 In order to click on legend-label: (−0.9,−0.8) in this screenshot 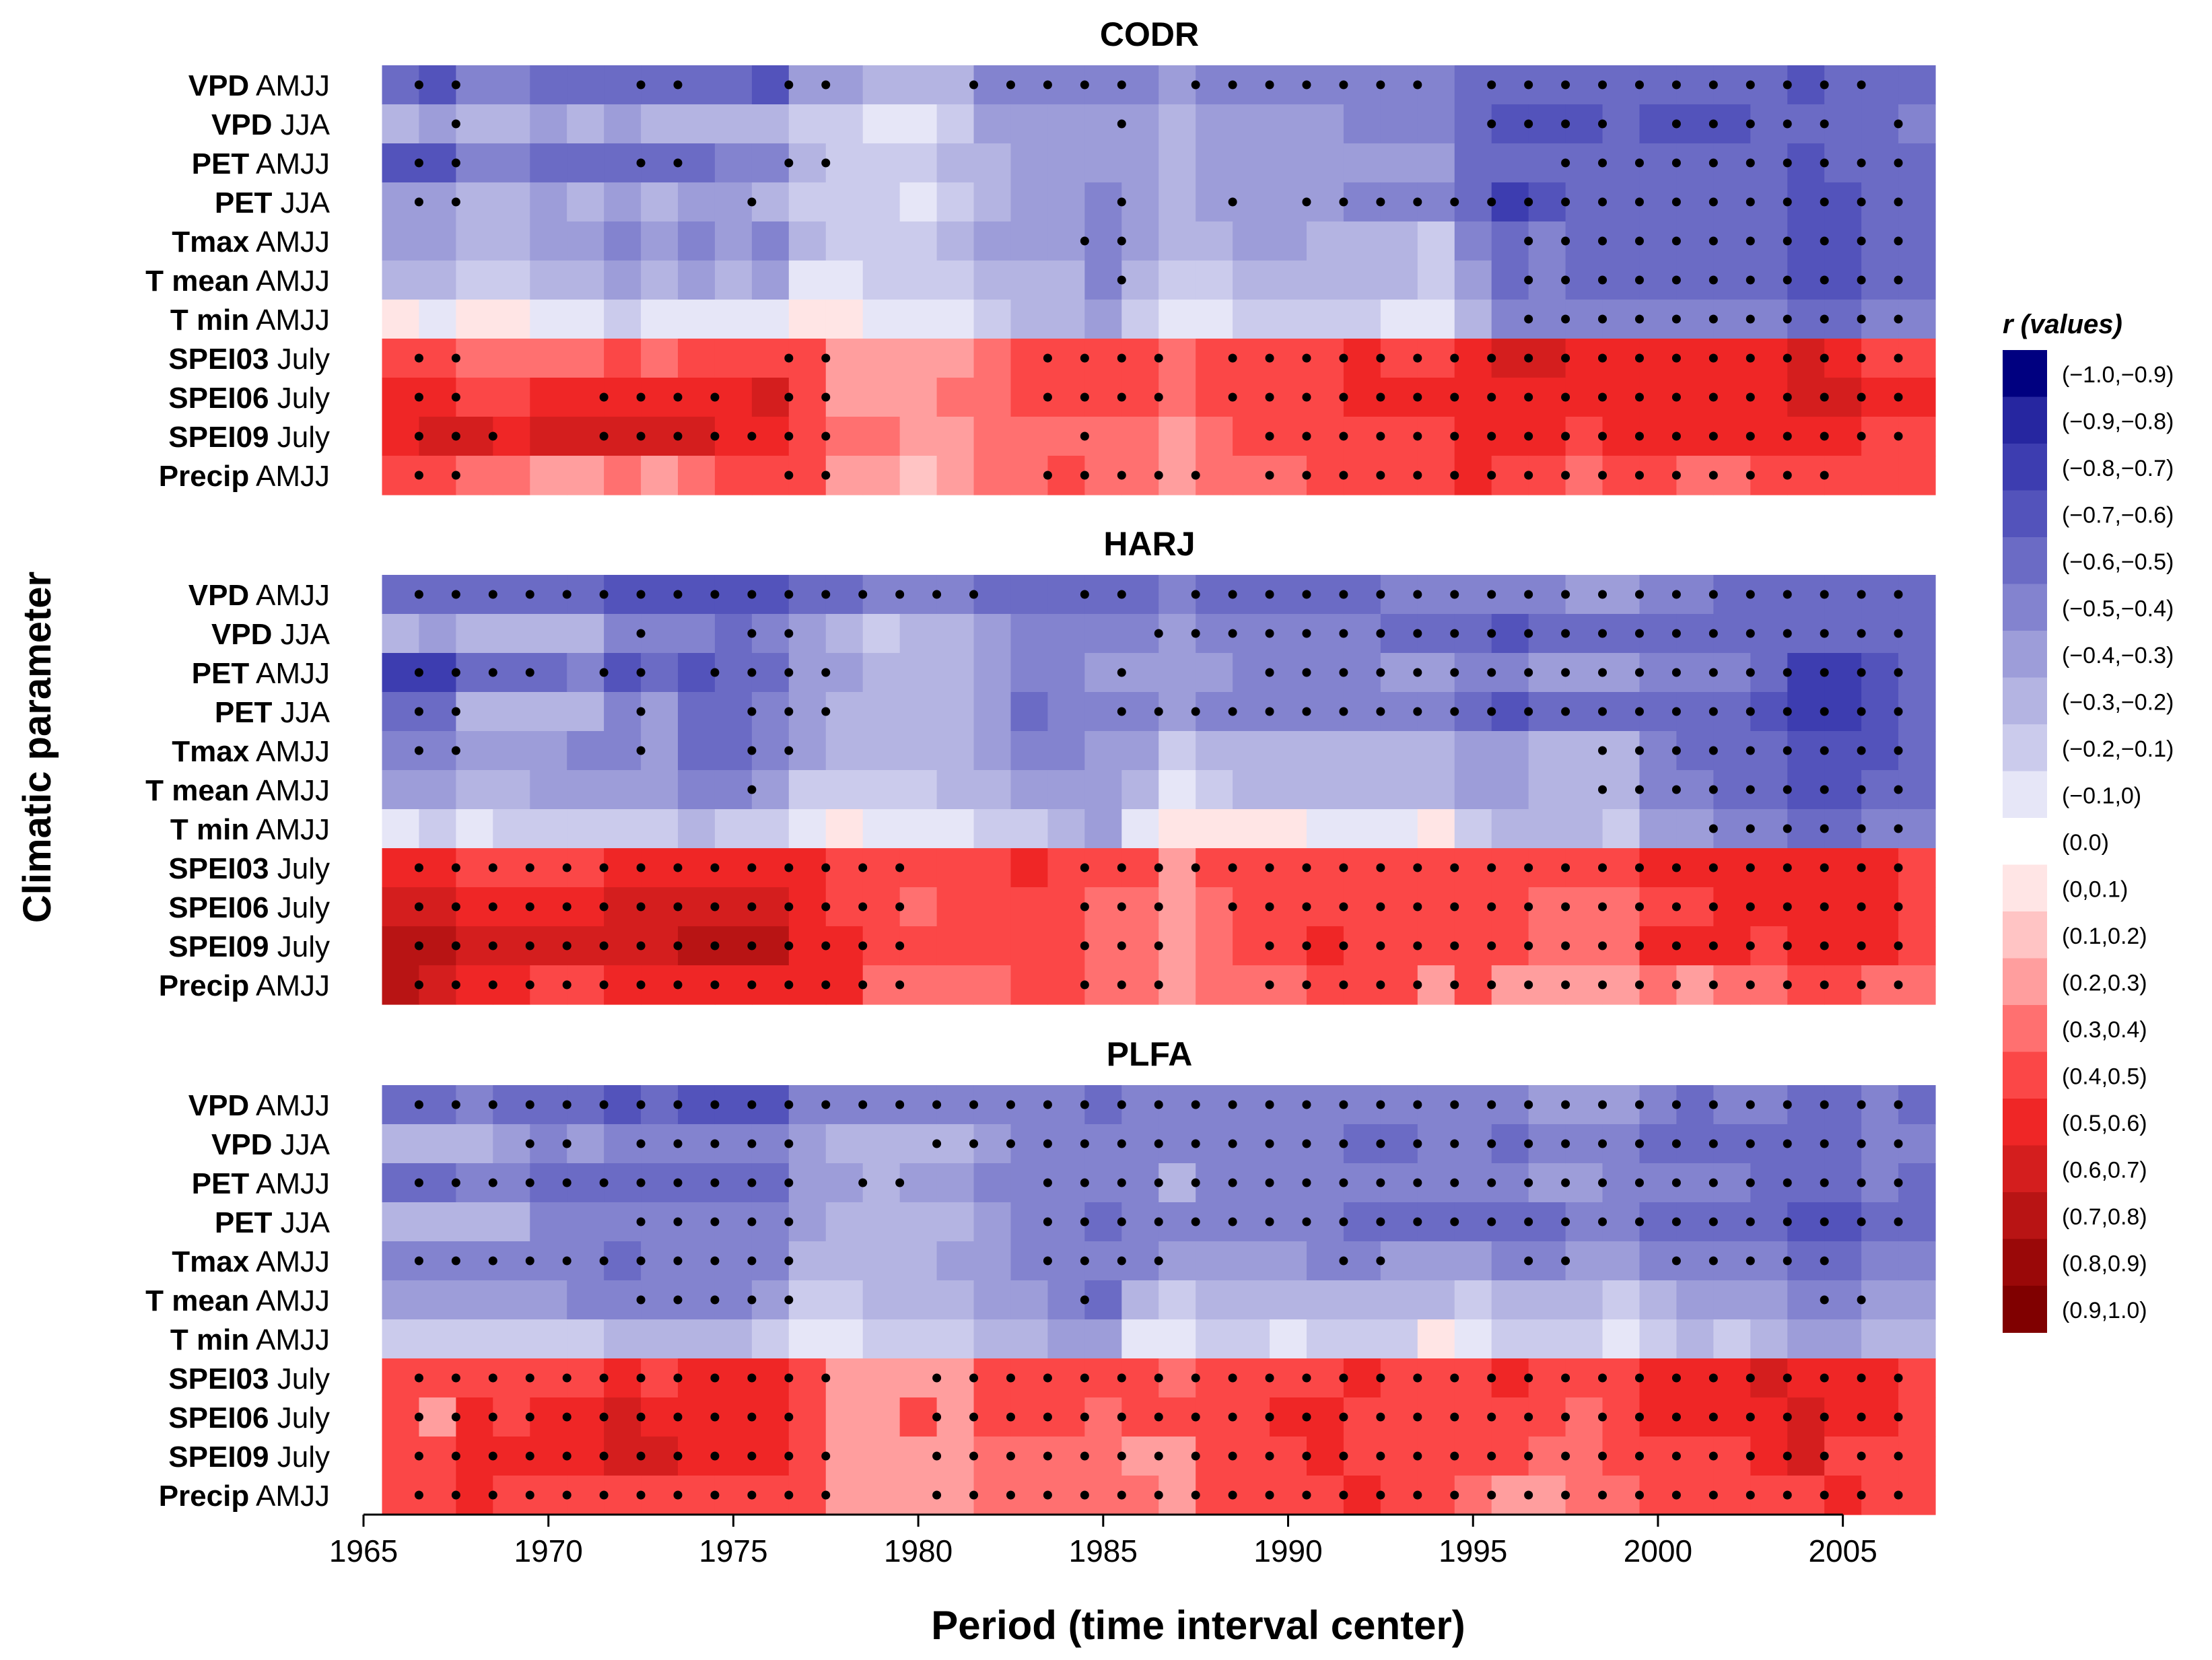, I will do `click(2118, 421)`.